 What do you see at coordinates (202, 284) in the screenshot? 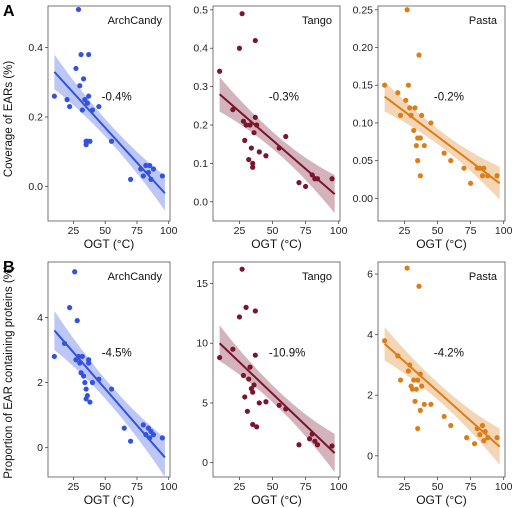
I see `y-tick-label: 15` at bounding box center [202, 284].